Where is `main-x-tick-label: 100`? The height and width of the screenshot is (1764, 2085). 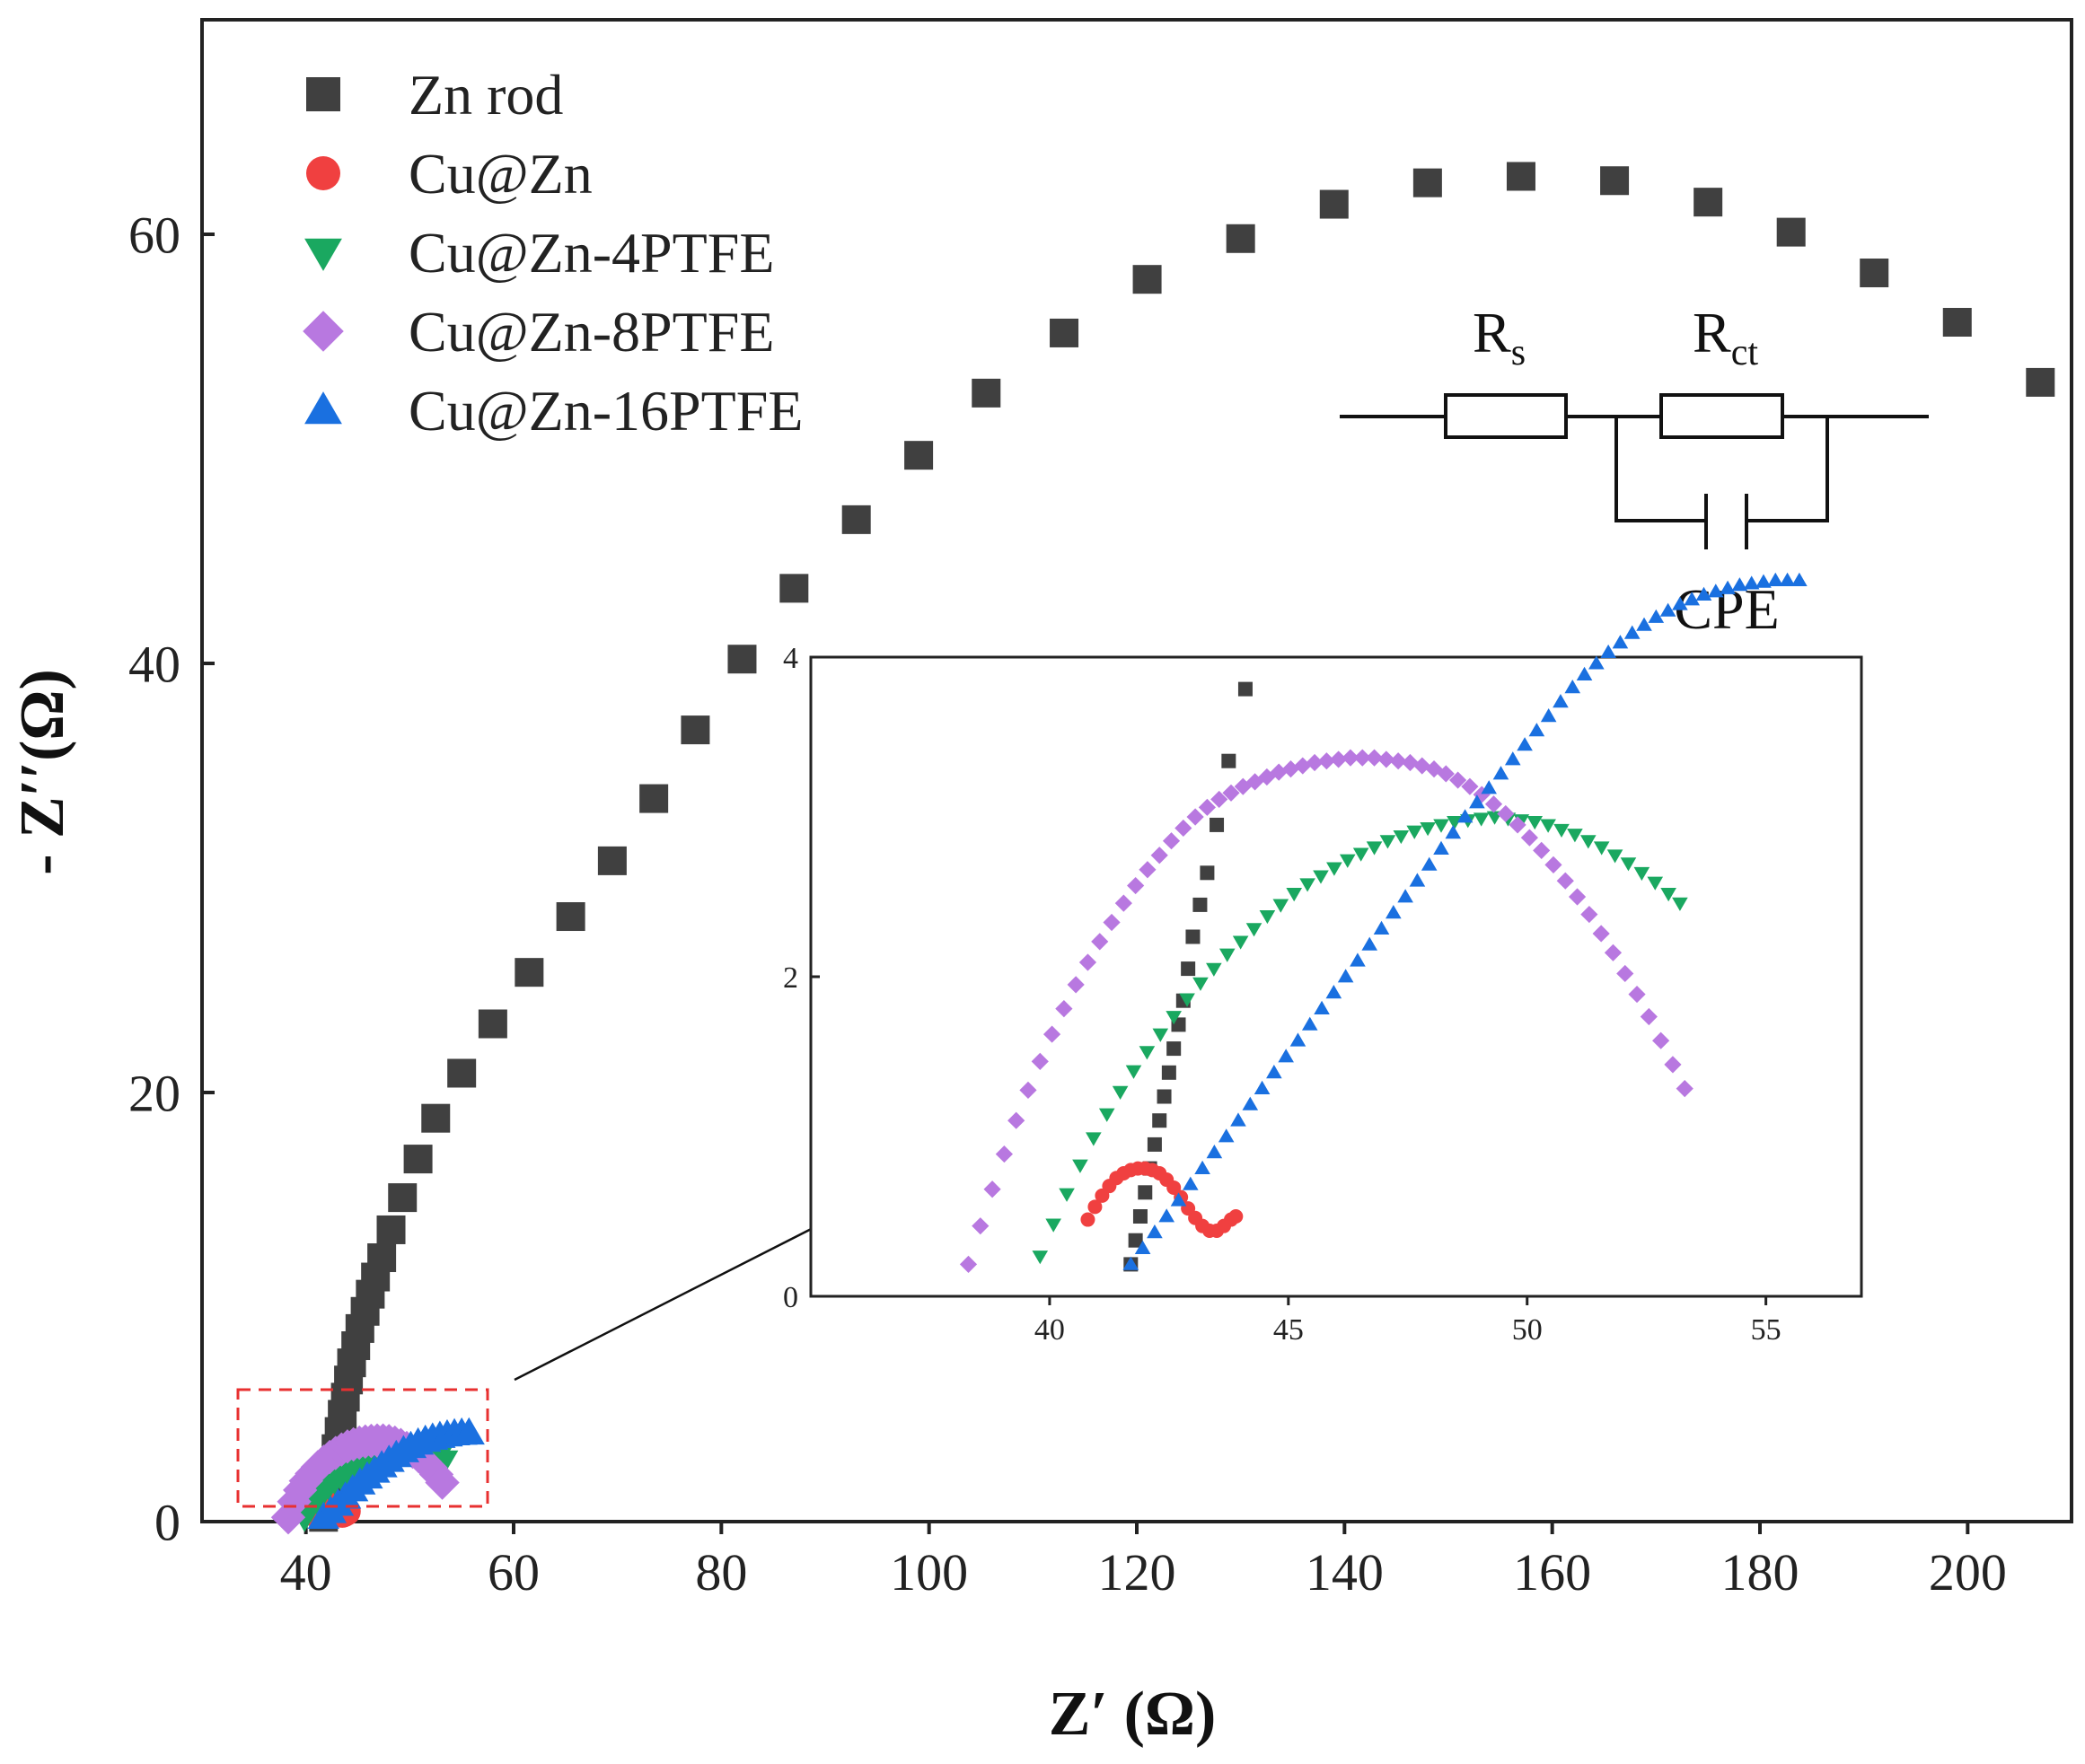
main-x-tick-label: 100 is located at coordinates (929, 1573).